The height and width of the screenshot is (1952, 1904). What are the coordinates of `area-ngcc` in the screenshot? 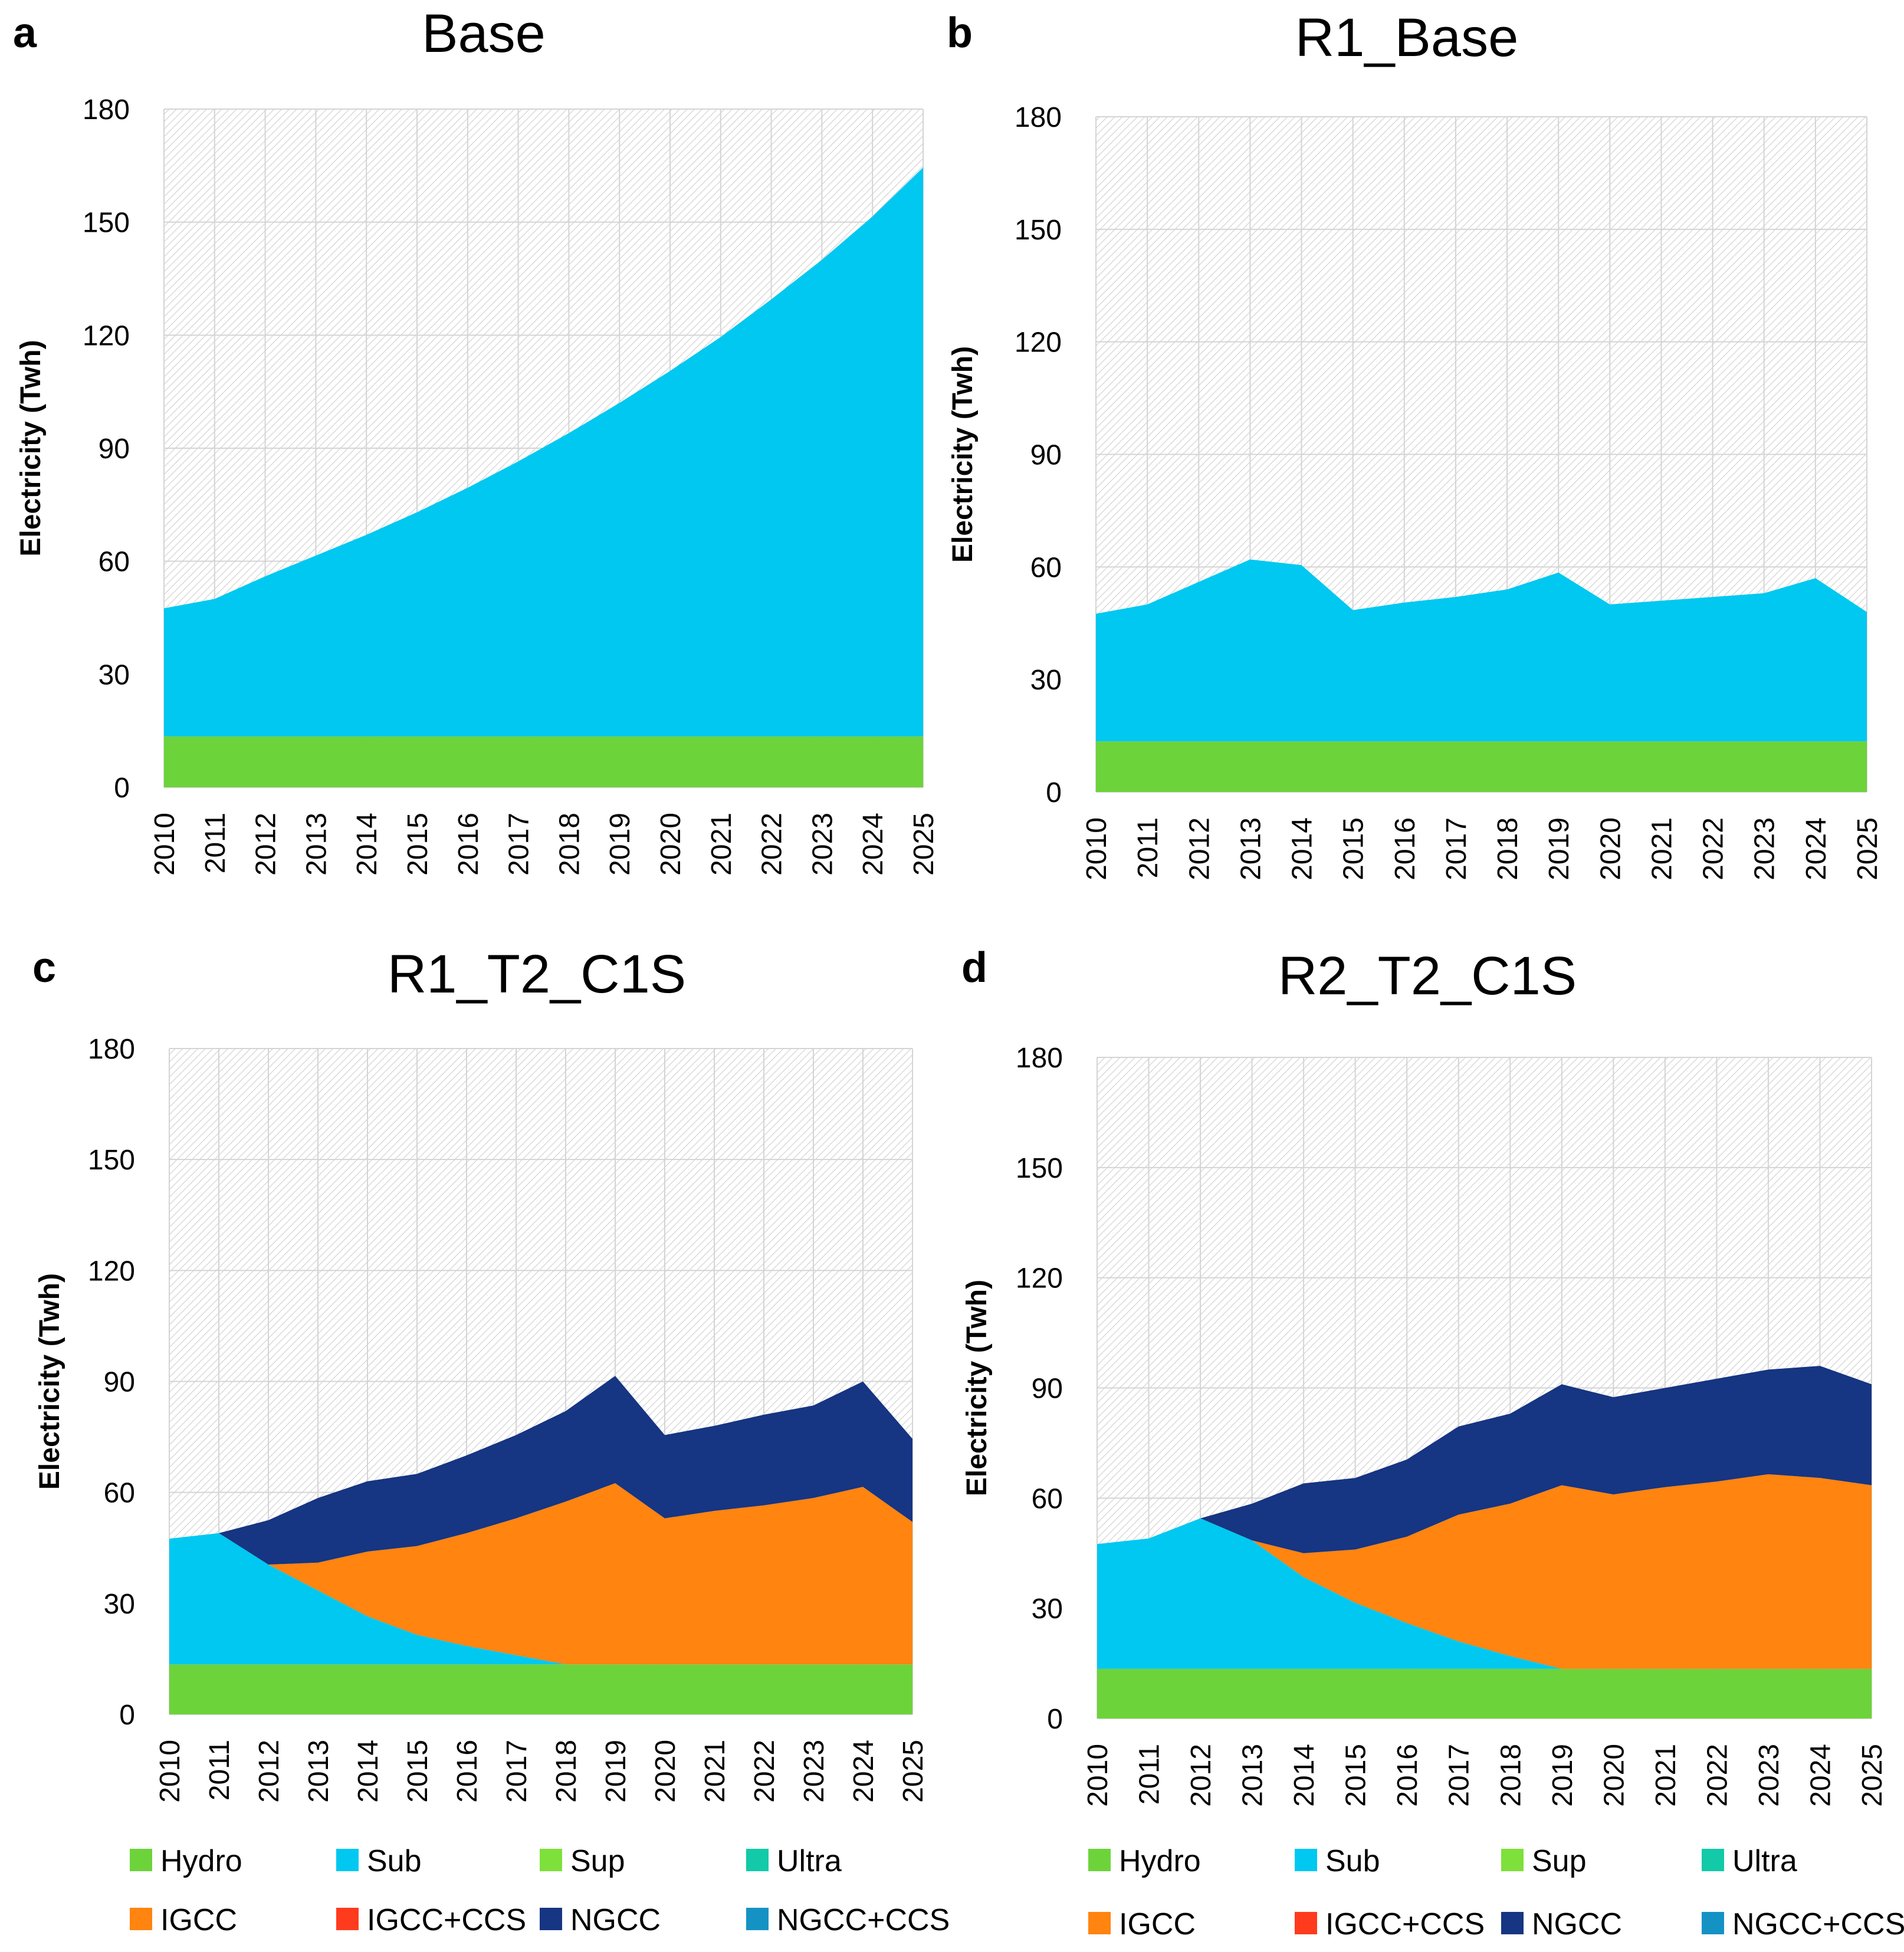 It's located at (540, 1471).